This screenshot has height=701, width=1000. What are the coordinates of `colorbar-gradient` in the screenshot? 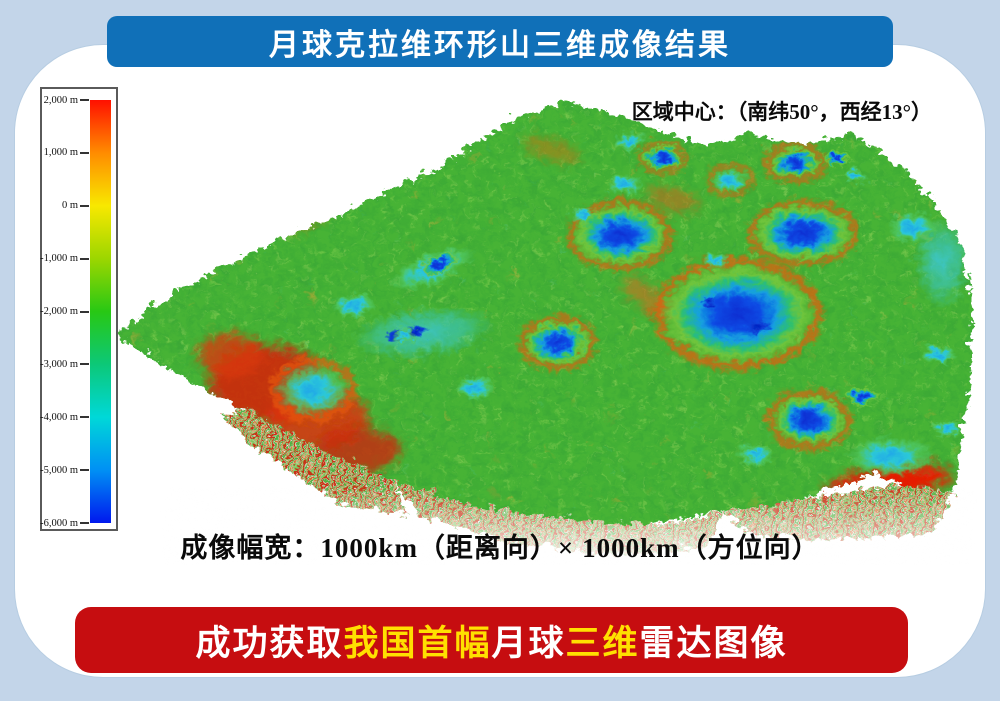 It's located at (100, 311).